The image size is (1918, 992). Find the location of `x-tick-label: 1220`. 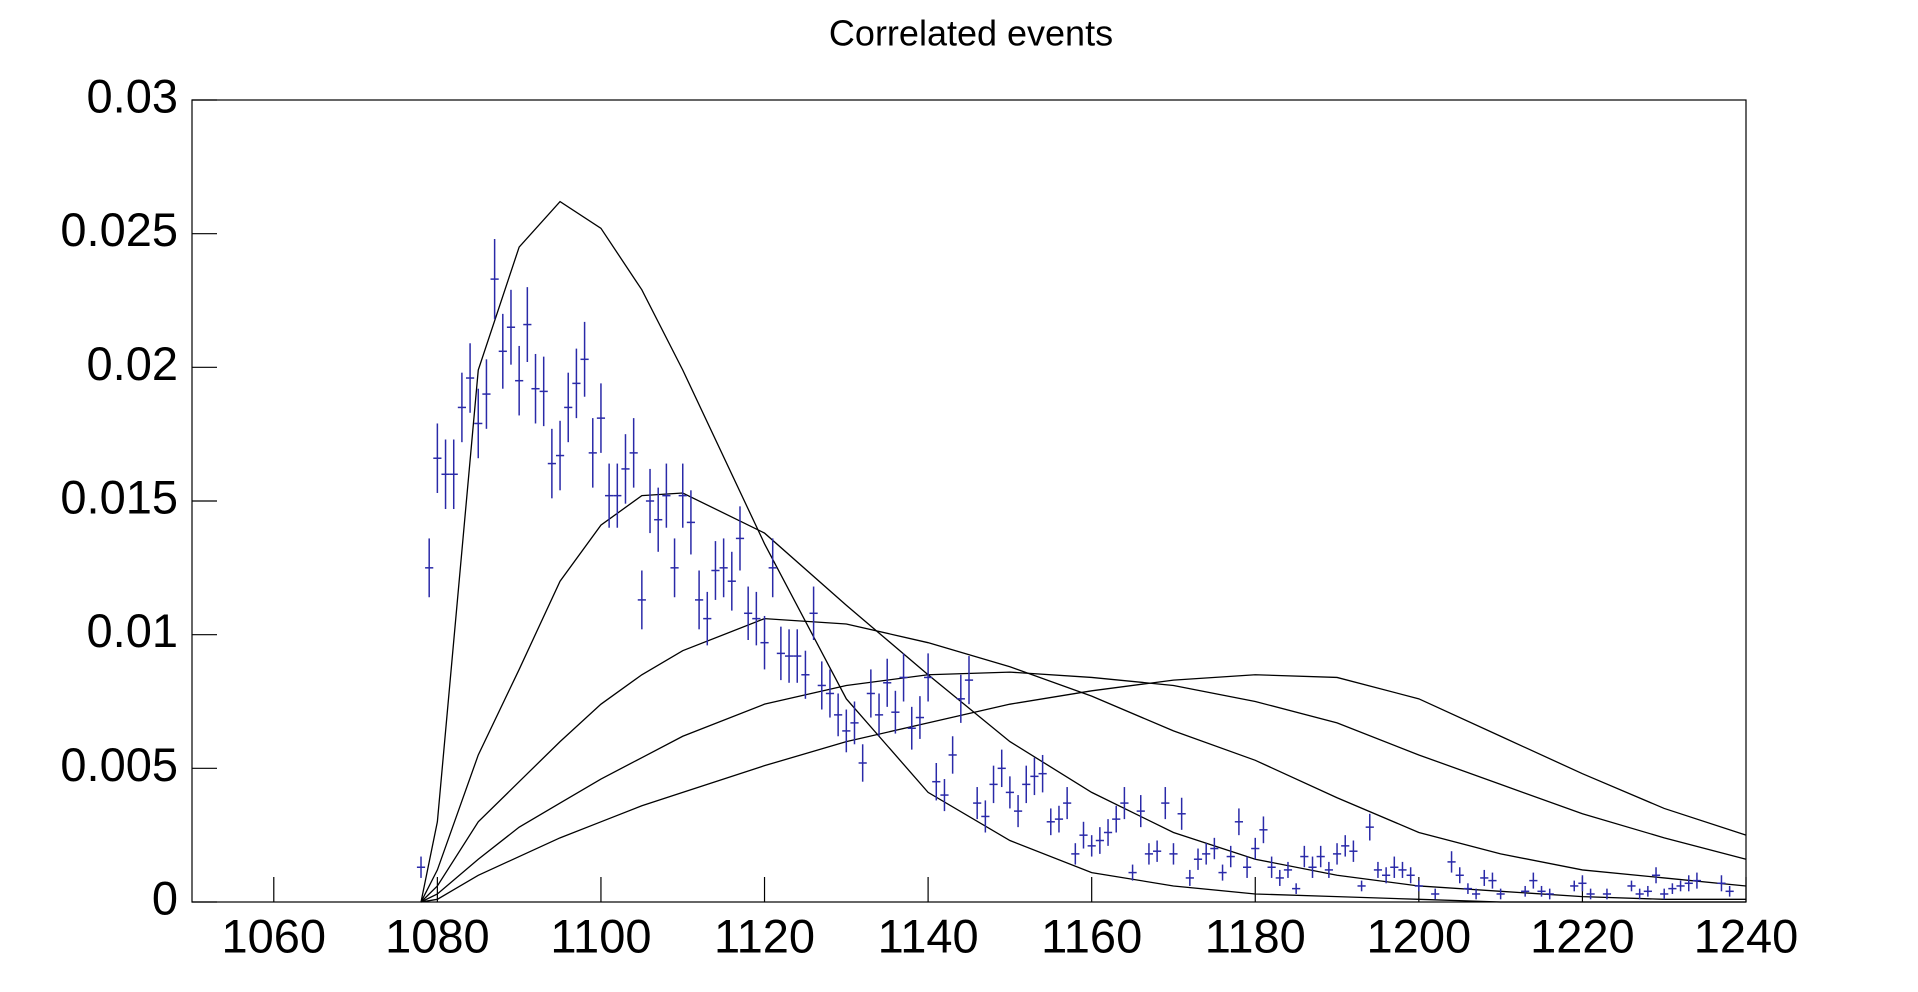

x-tick-label: 1220 is located at coordinates (1582, 935).